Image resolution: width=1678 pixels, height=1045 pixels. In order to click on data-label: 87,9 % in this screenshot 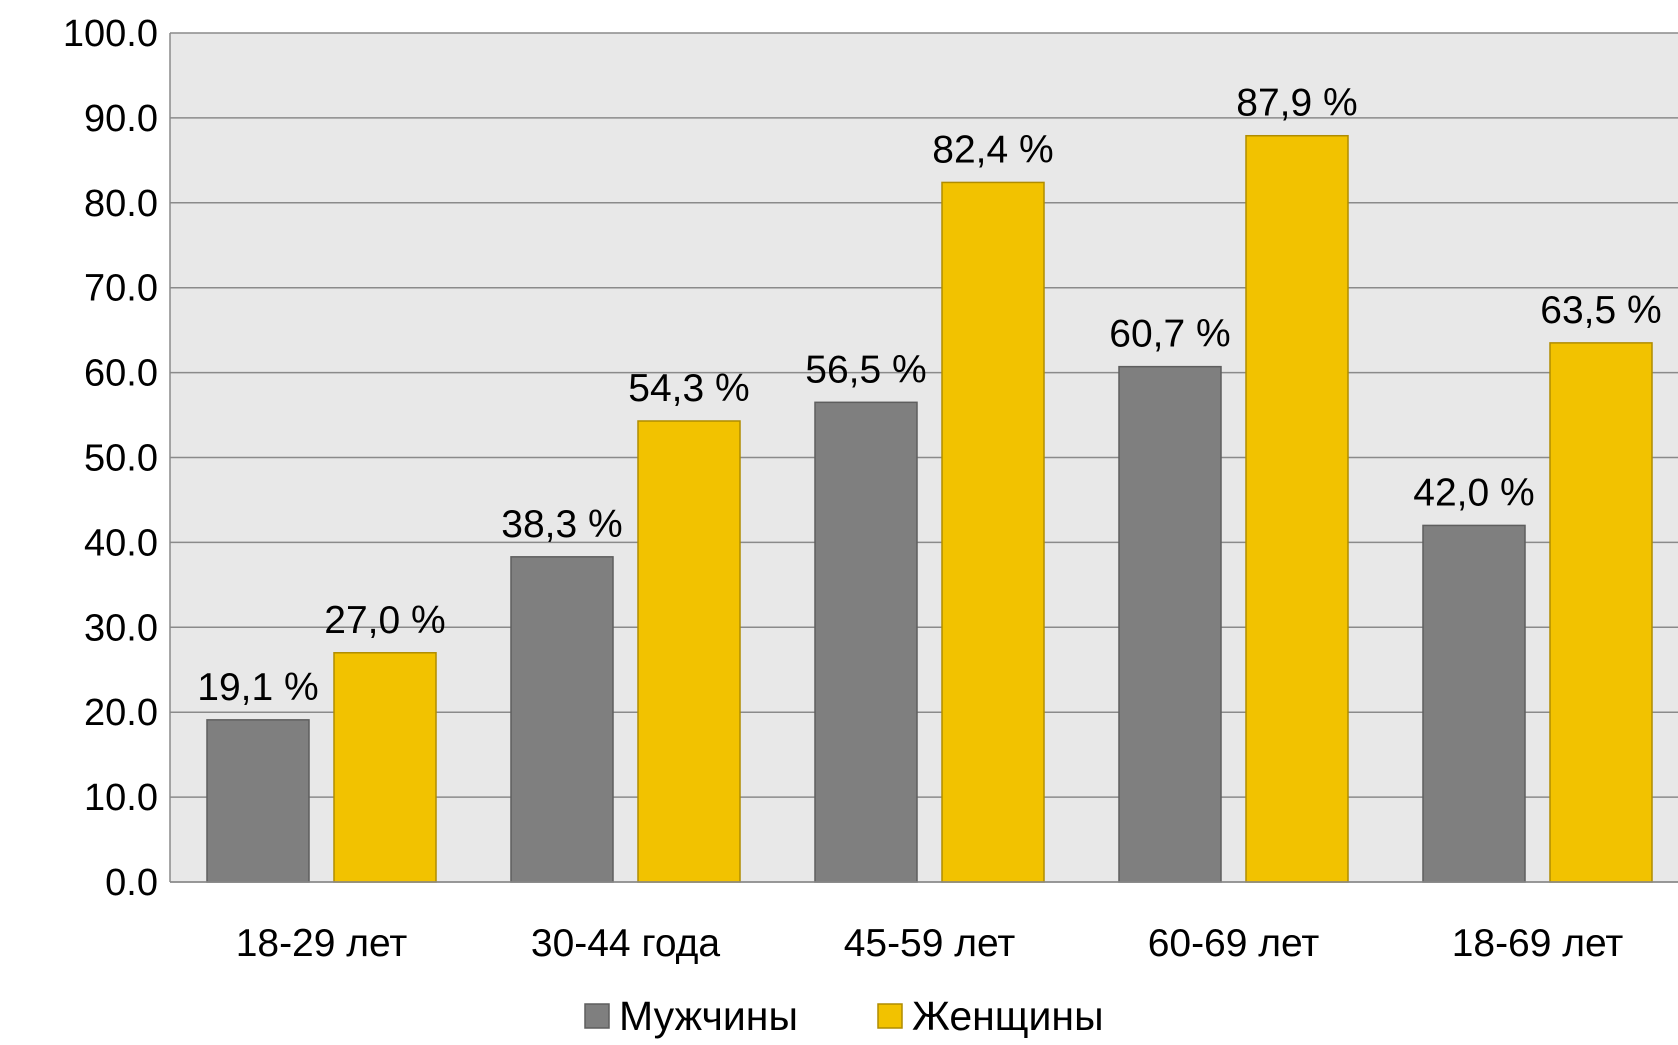, I will do `click(1296, 103)`.